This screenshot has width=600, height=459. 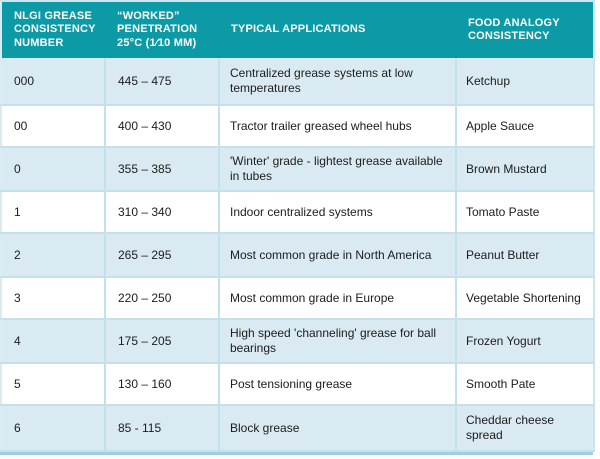 I want to click on cell-penetration-range: 355 – 385, so click(x=162, y=169).